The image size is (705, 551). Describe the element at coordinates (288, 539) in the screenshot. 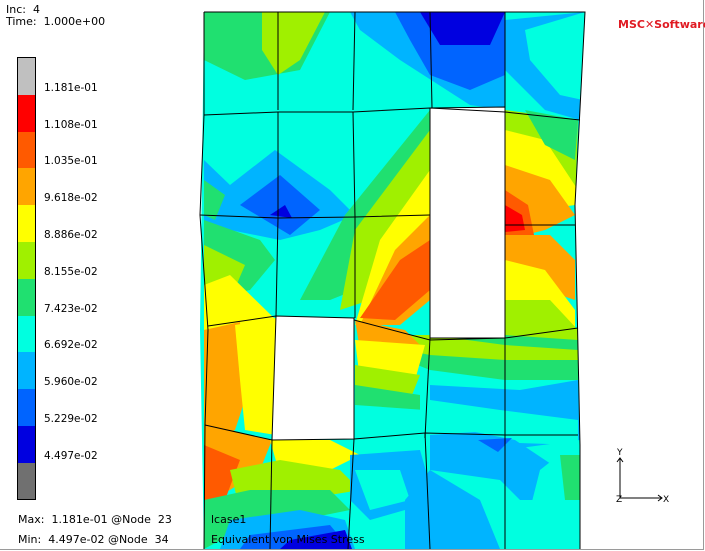

I see `result-type-label: Equivalent von Mises Stress` at that location.